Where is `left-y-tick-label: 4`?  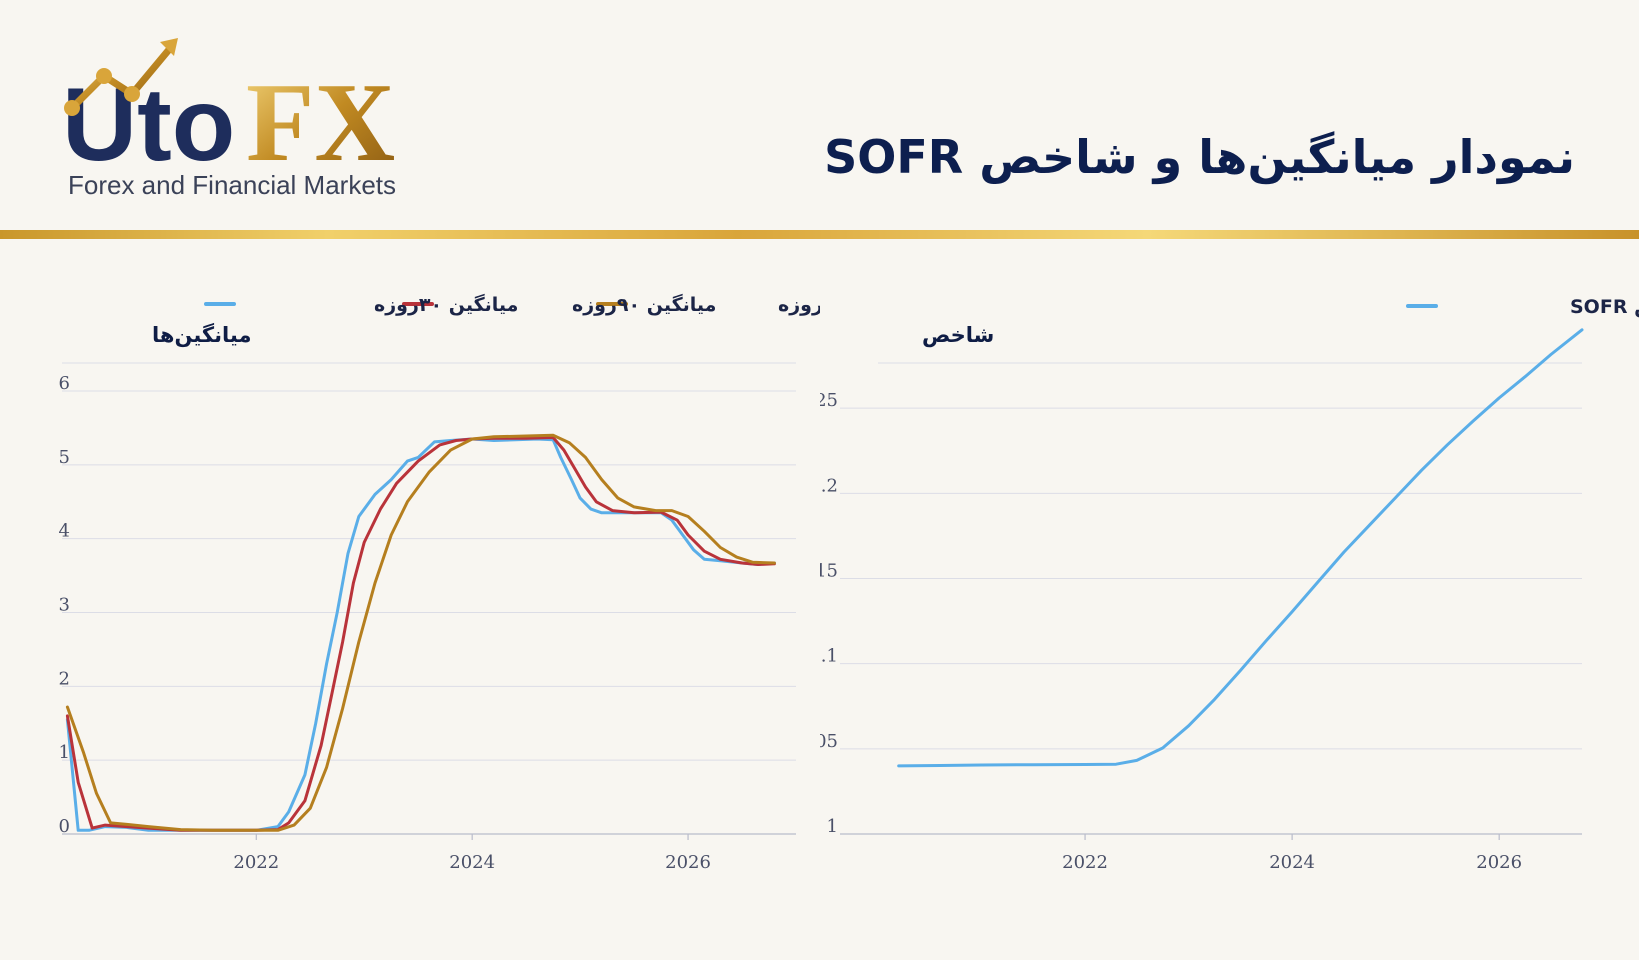
left-y-tick-label: 4 is located at coordinates (64, 531).